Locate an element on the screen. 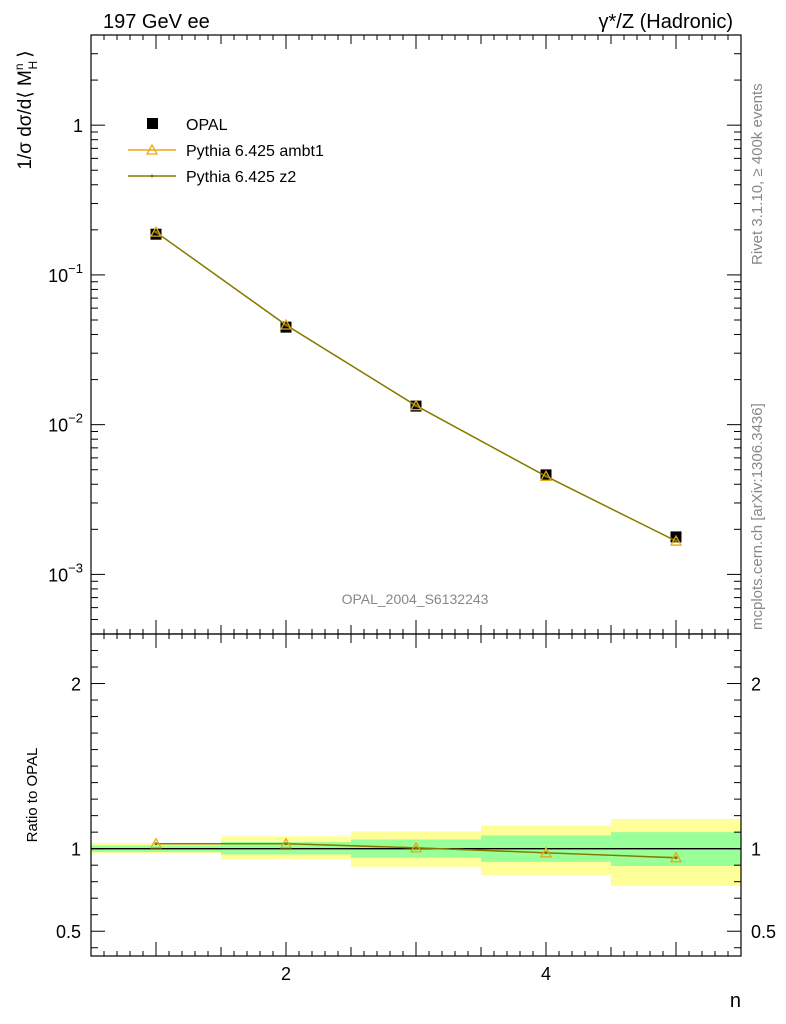 Image resolution: width=786 pixels, height=1024 pixels. x-tick-label-1: 2 is located at coordinates (286, 974).